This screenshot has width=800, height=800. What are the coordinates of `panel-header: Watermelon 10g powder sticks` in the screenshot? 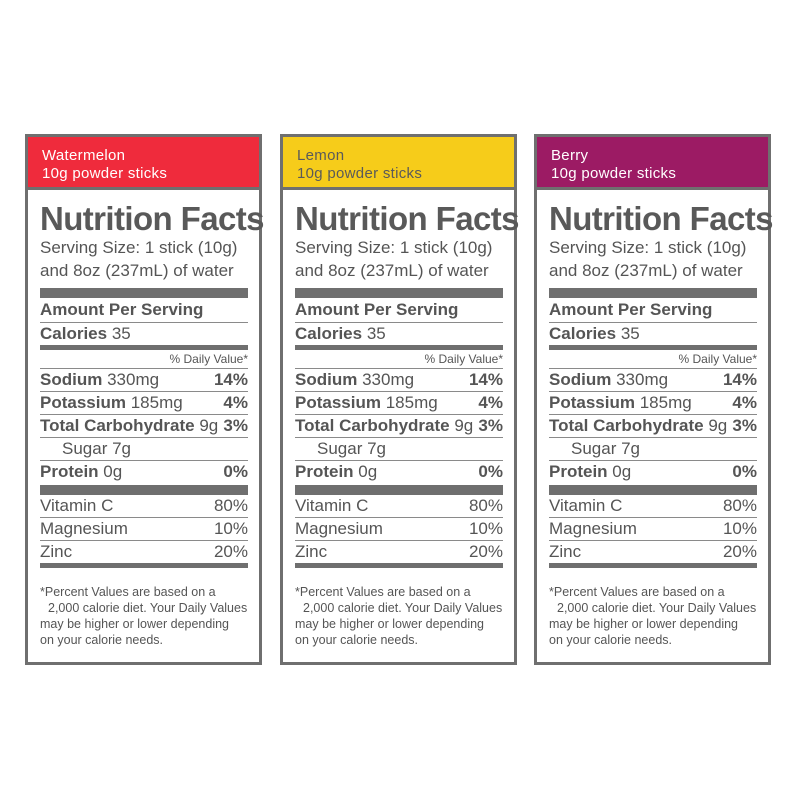 It's located at (143, 163).